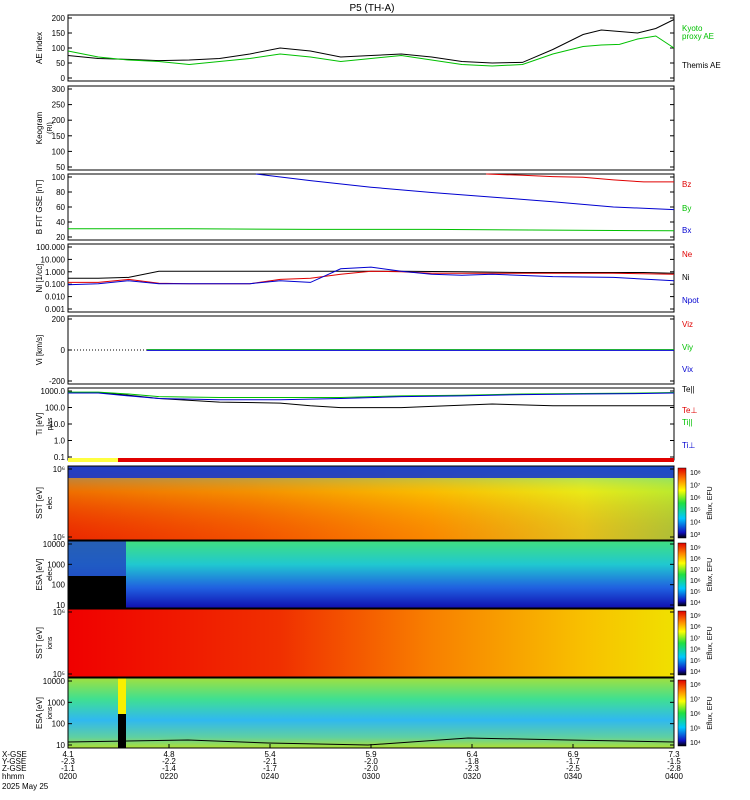 The width and height of the screenshot is (750, 800). Describe the element at coordinates (55, 284) in the screenshot. I see `y-tick-label: 0.100` at that location.